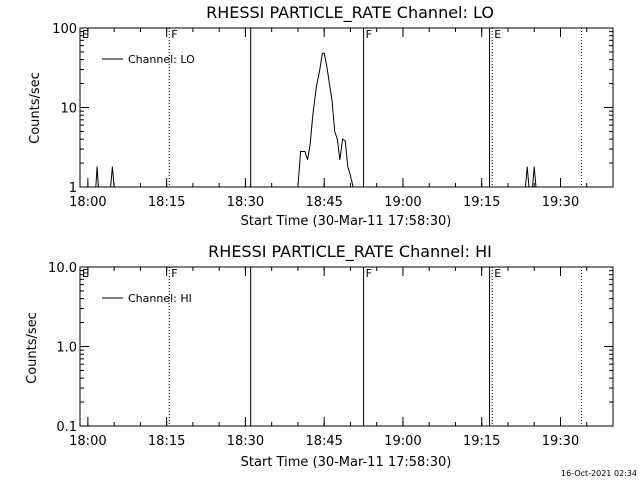 This screenshot has width=640, height=480. Describe the element at coordinates (350, 13) in the screenshot. I see `chart-title: RHESSI PARTICLE_RATE Channel: LO` at that location.